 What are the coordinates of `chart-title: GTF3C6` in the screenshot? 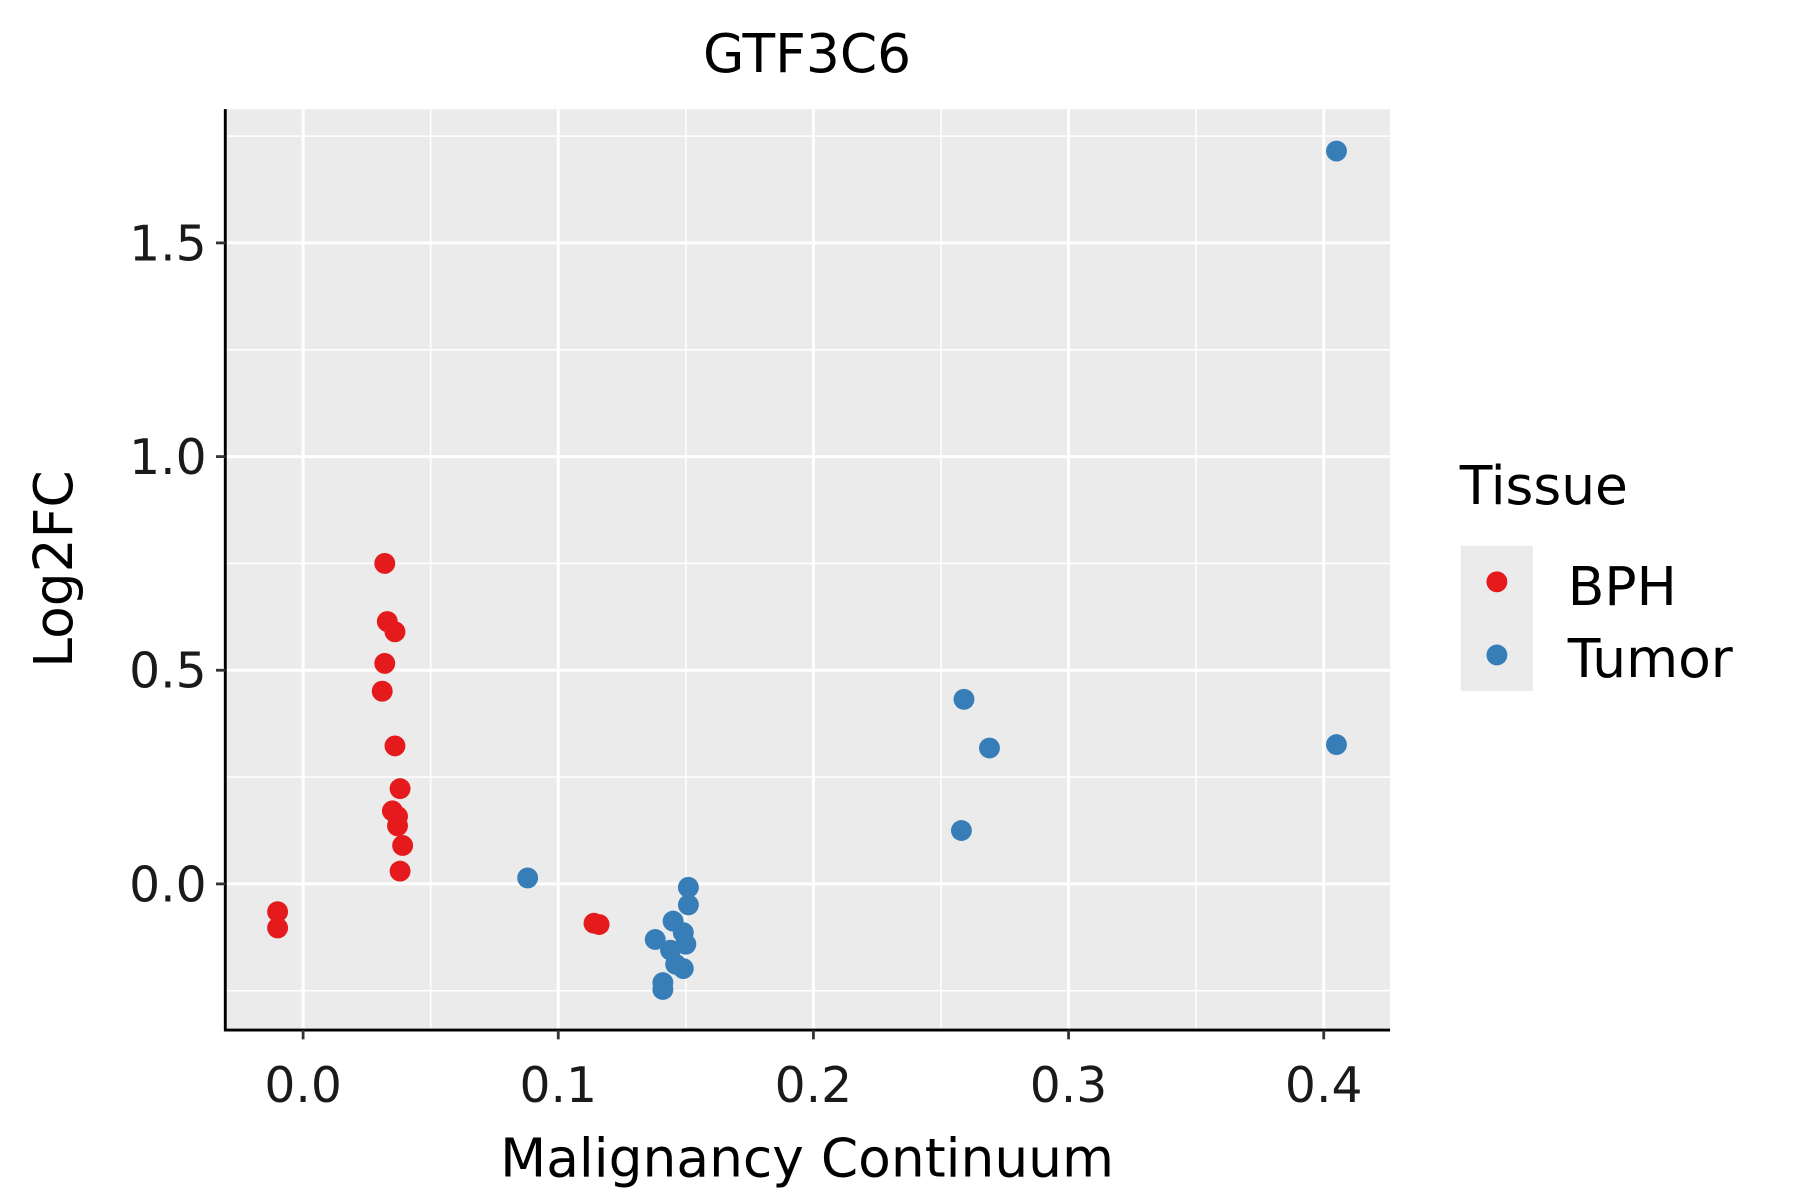 It's located at (807, 53).